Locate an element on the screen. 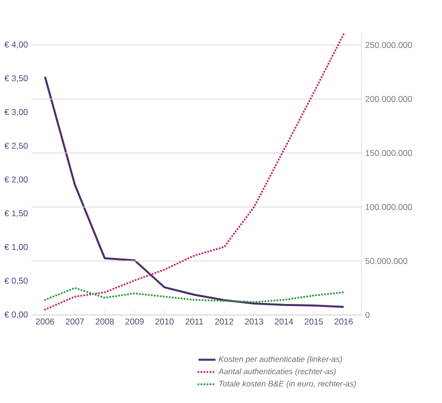  x-tick-label: 2009 is located at coordinates (135, 321).